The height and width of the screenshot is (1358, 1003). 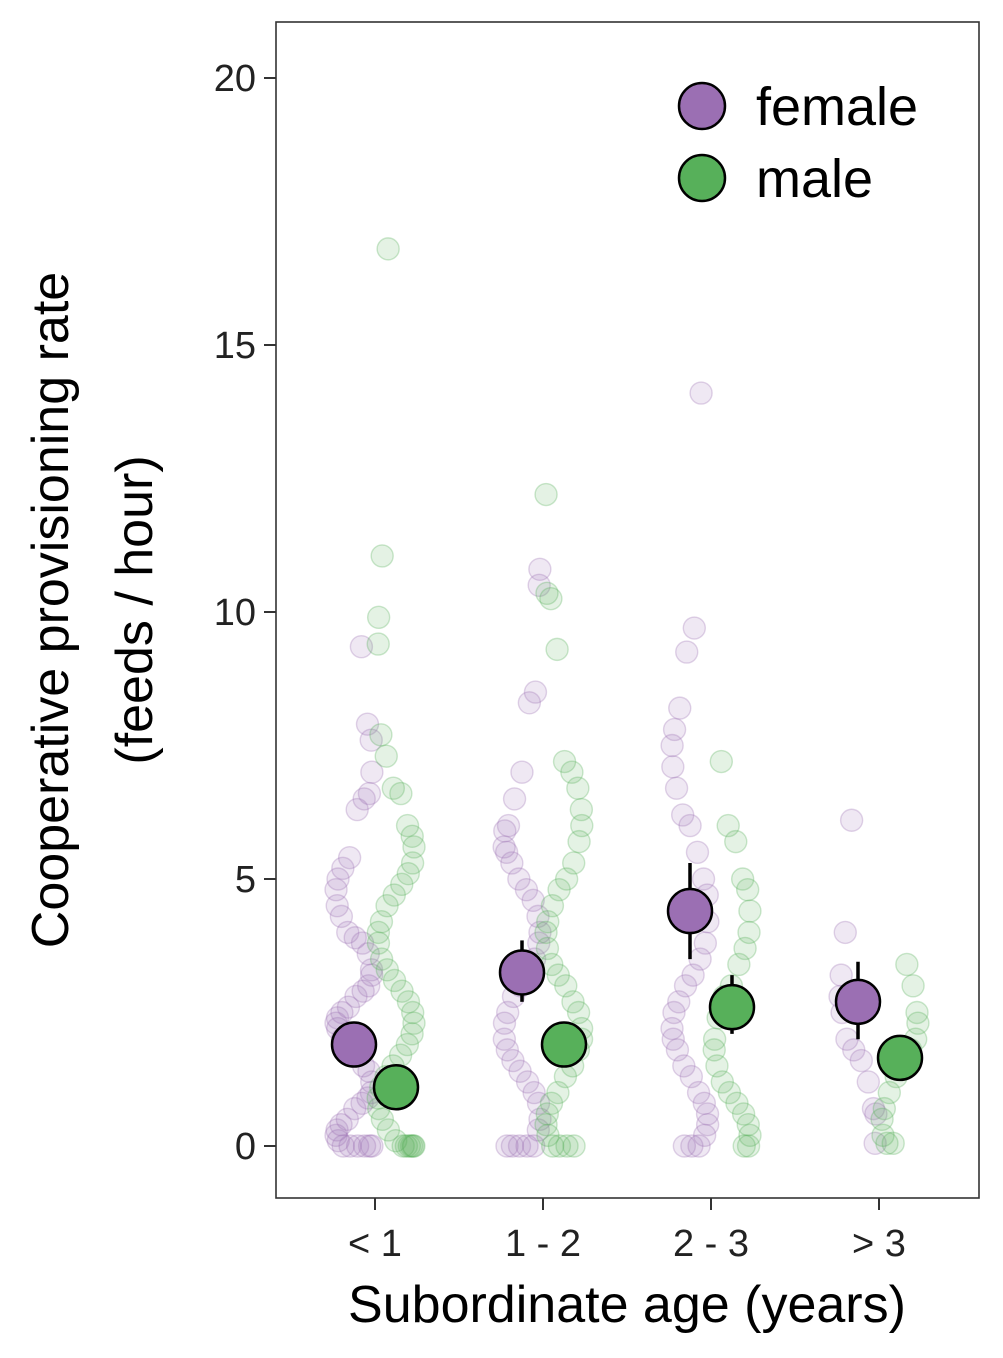 I want to click on legend-key-male, so click(x=702, y=178).